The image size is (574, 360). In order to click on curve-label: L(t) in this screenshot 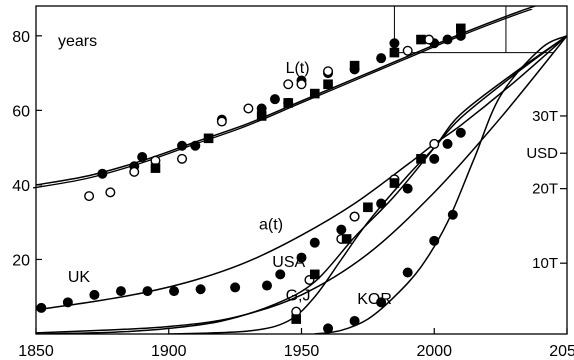, I will do `click(298, 68)`.